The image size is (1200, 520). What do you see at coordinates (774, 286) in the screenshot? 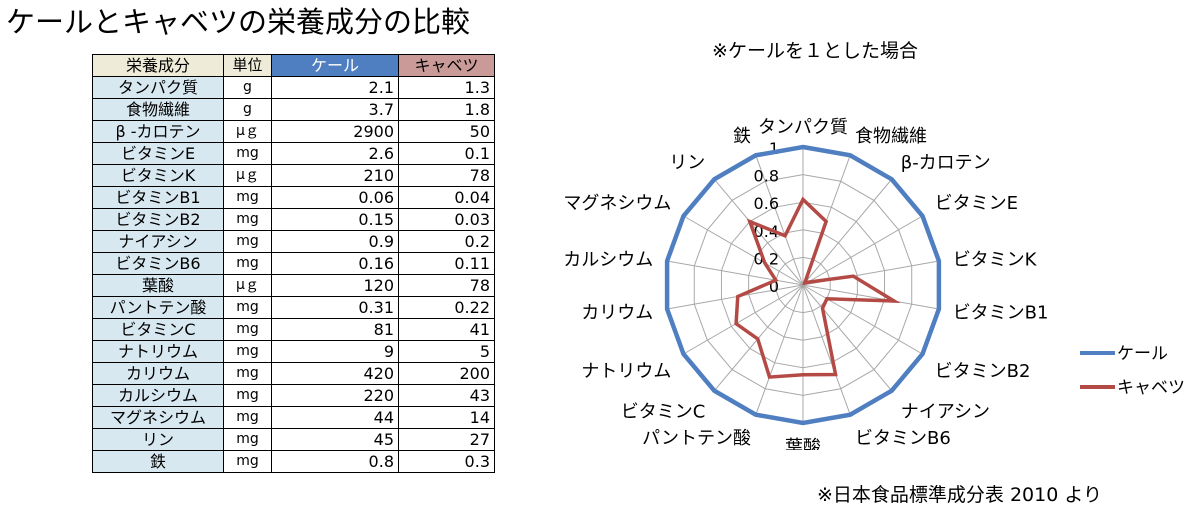
I see `tick-label: 0` at bounding box center [774, 286].